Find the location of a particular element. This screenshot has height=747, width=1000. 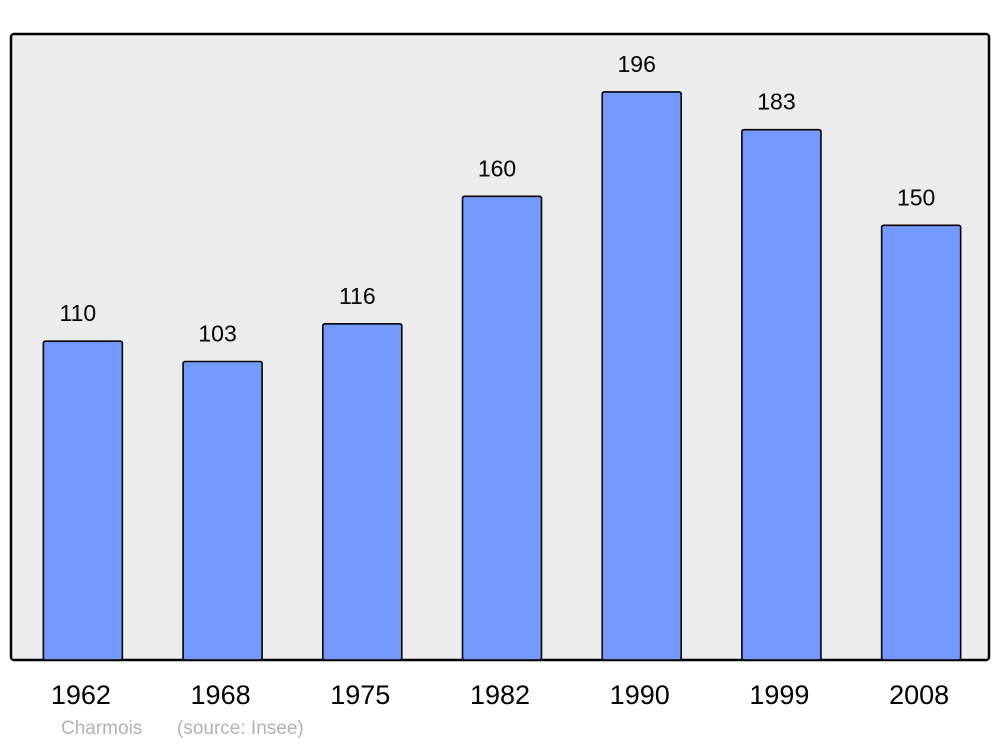

x-tick-label: 2008 is located at coordinates (919, 695).